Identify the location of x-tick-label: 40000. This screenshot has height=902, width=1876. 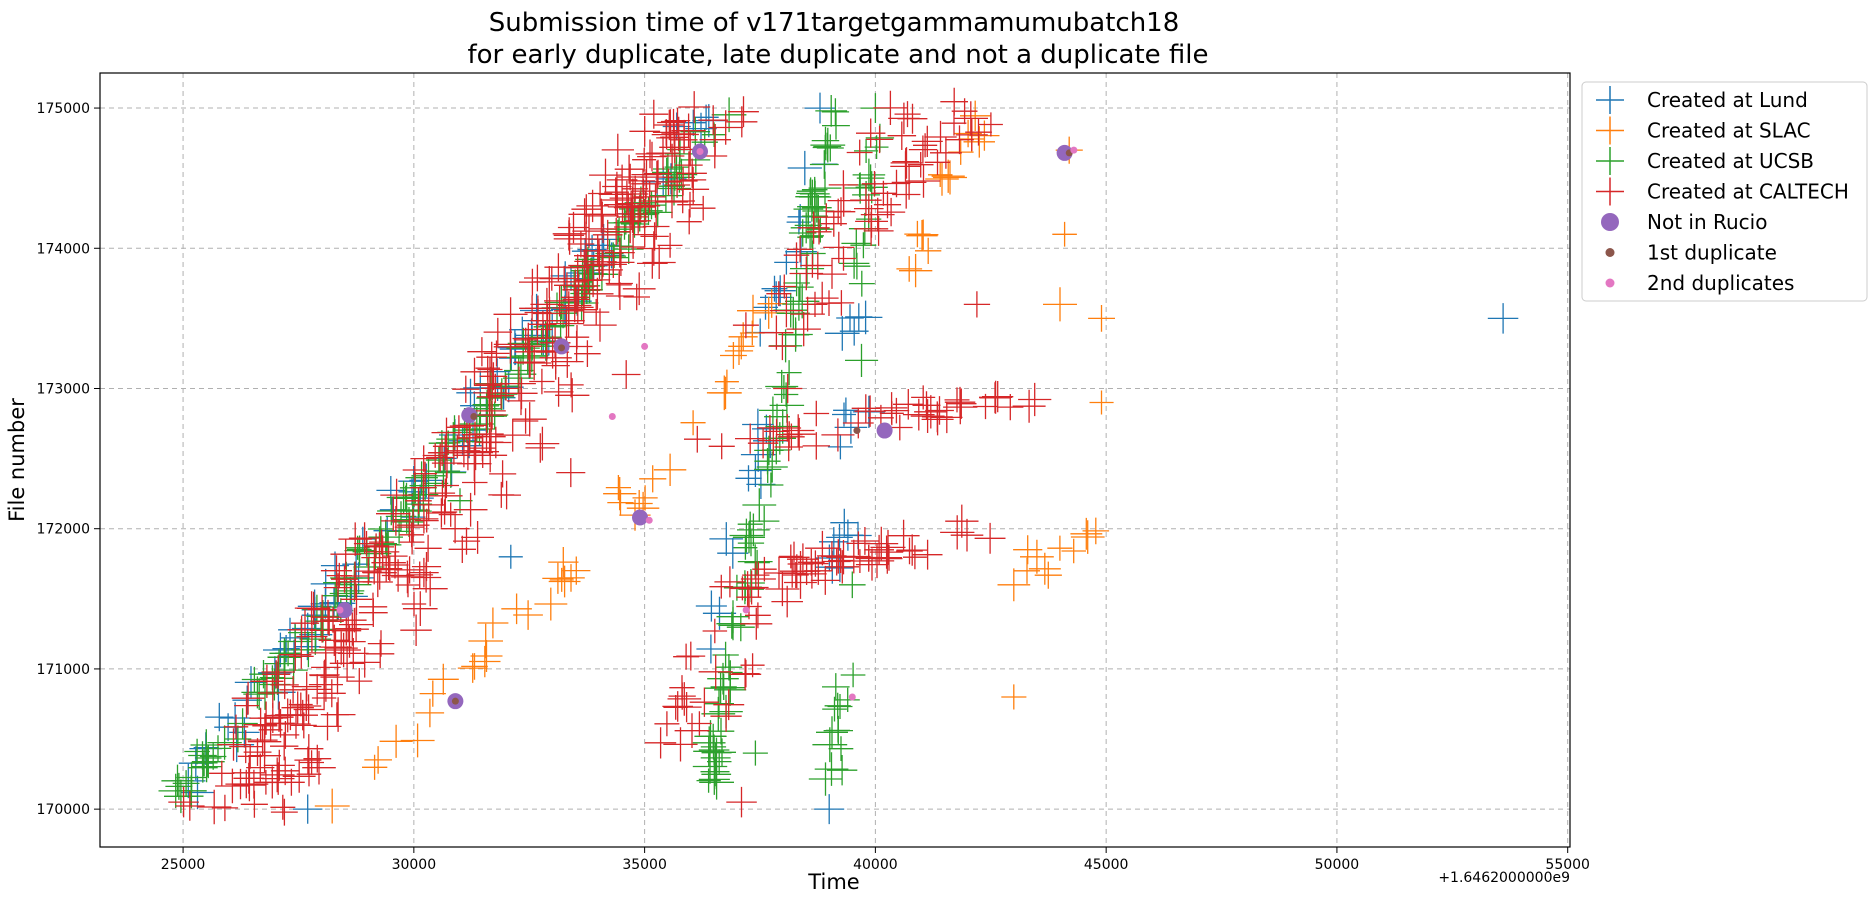
(875, 865).